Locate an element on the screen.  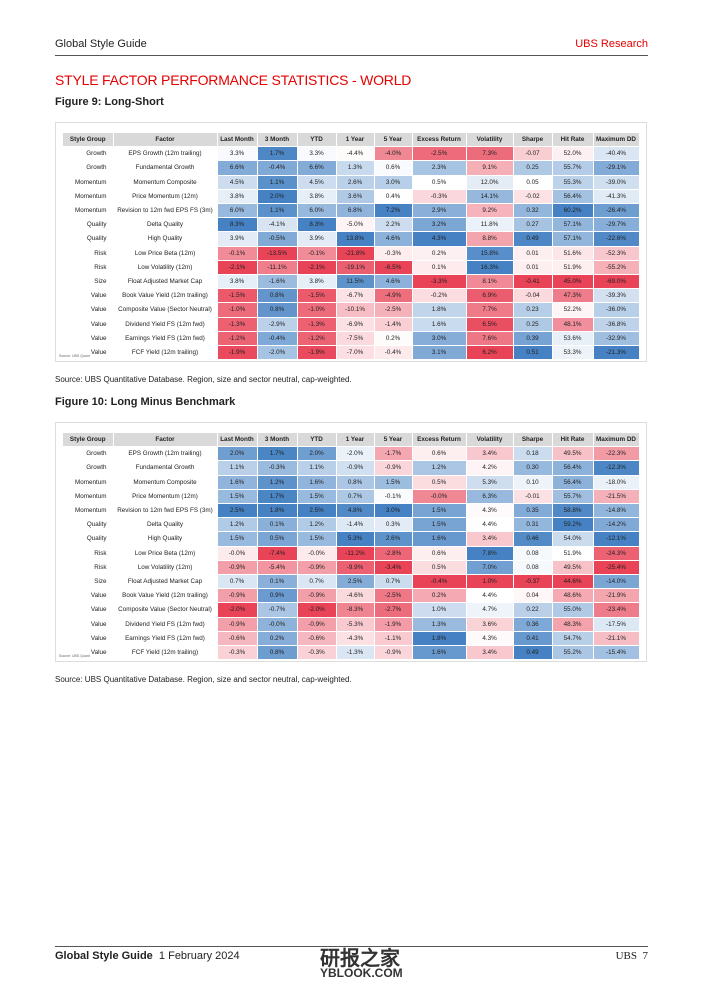
cell: -7.0% is located at coordinates (355, 353).